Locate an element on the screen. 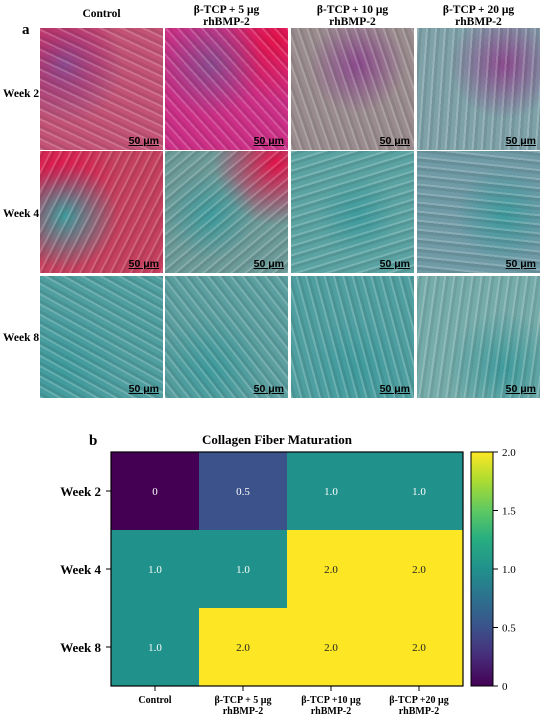  heatmap-column-label: β-TCP + 5 μg rhBMP-2 is located at coordinates (243, 706).